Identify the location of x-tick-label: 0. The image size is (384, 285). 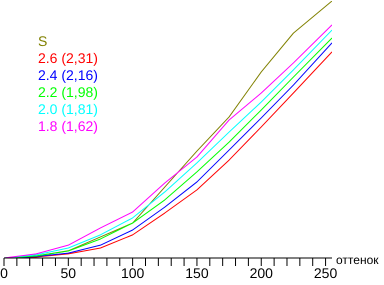
(4, 272).